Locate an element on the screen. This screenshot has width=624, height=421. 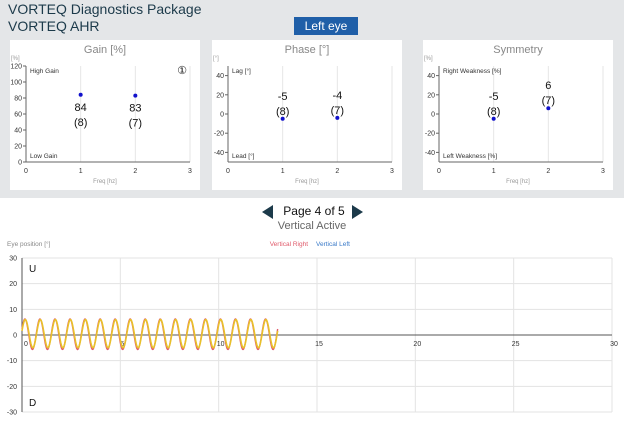
point-value-label: -4 is located at coordinates (337, 96).